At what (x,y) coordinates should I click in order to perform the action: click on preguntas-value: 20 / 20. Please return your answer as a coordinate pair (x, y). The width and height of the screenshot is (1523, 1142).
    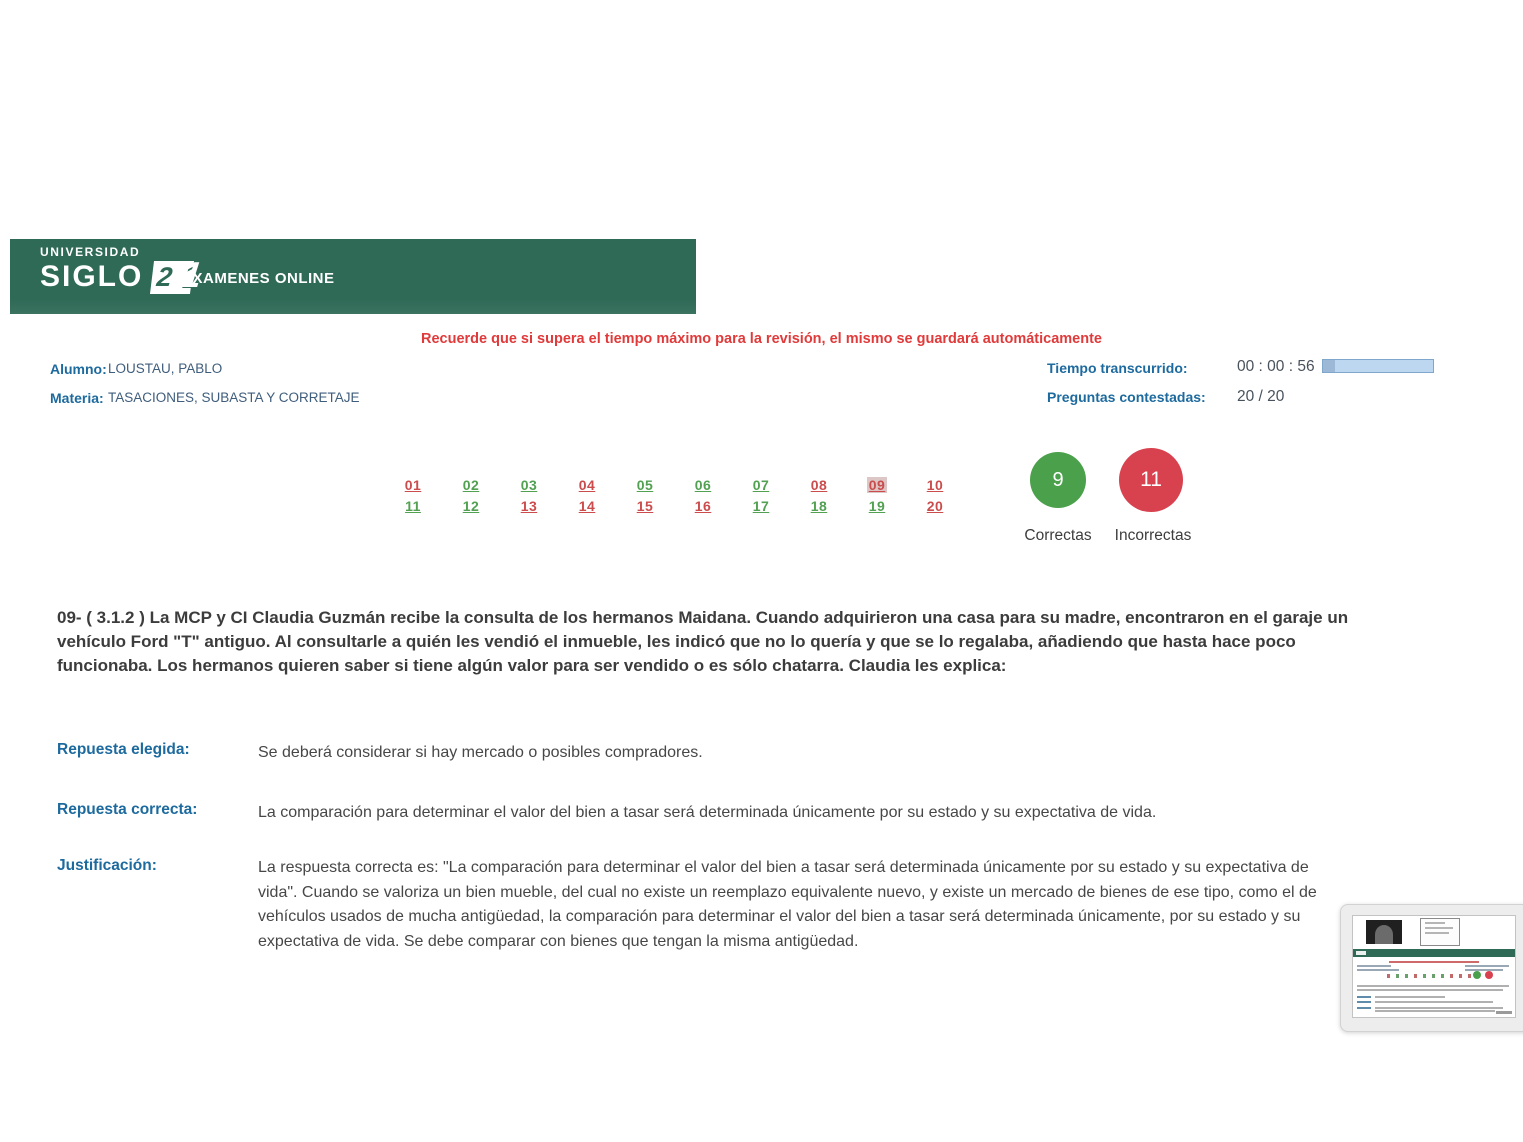
    Looking at the image, I should click on (1261, 396).